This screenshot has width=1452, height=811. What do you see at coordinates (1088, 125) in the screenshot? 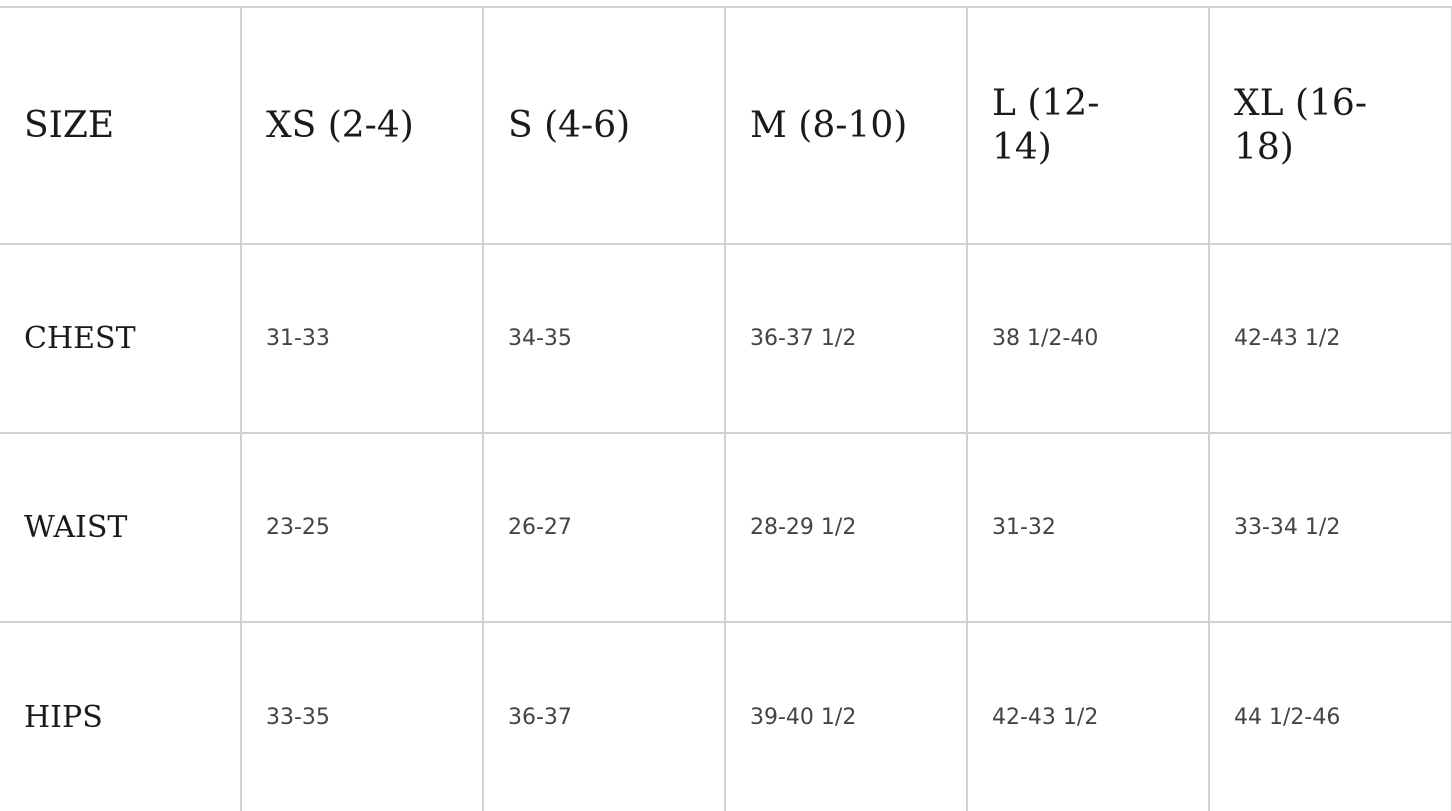
I see `header-cell-l: L (12-14)` at bounding box center [1088, 125].